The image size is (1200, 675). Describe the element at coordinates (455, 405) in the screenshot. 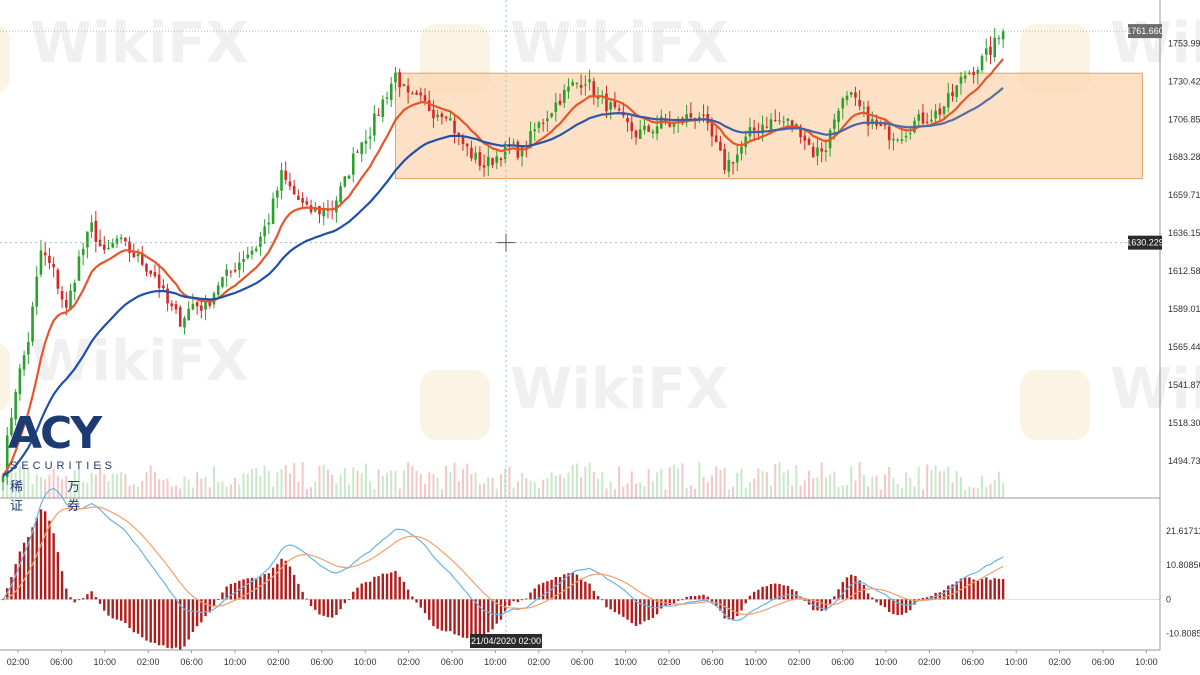

I see `watermark-badge` at that location.